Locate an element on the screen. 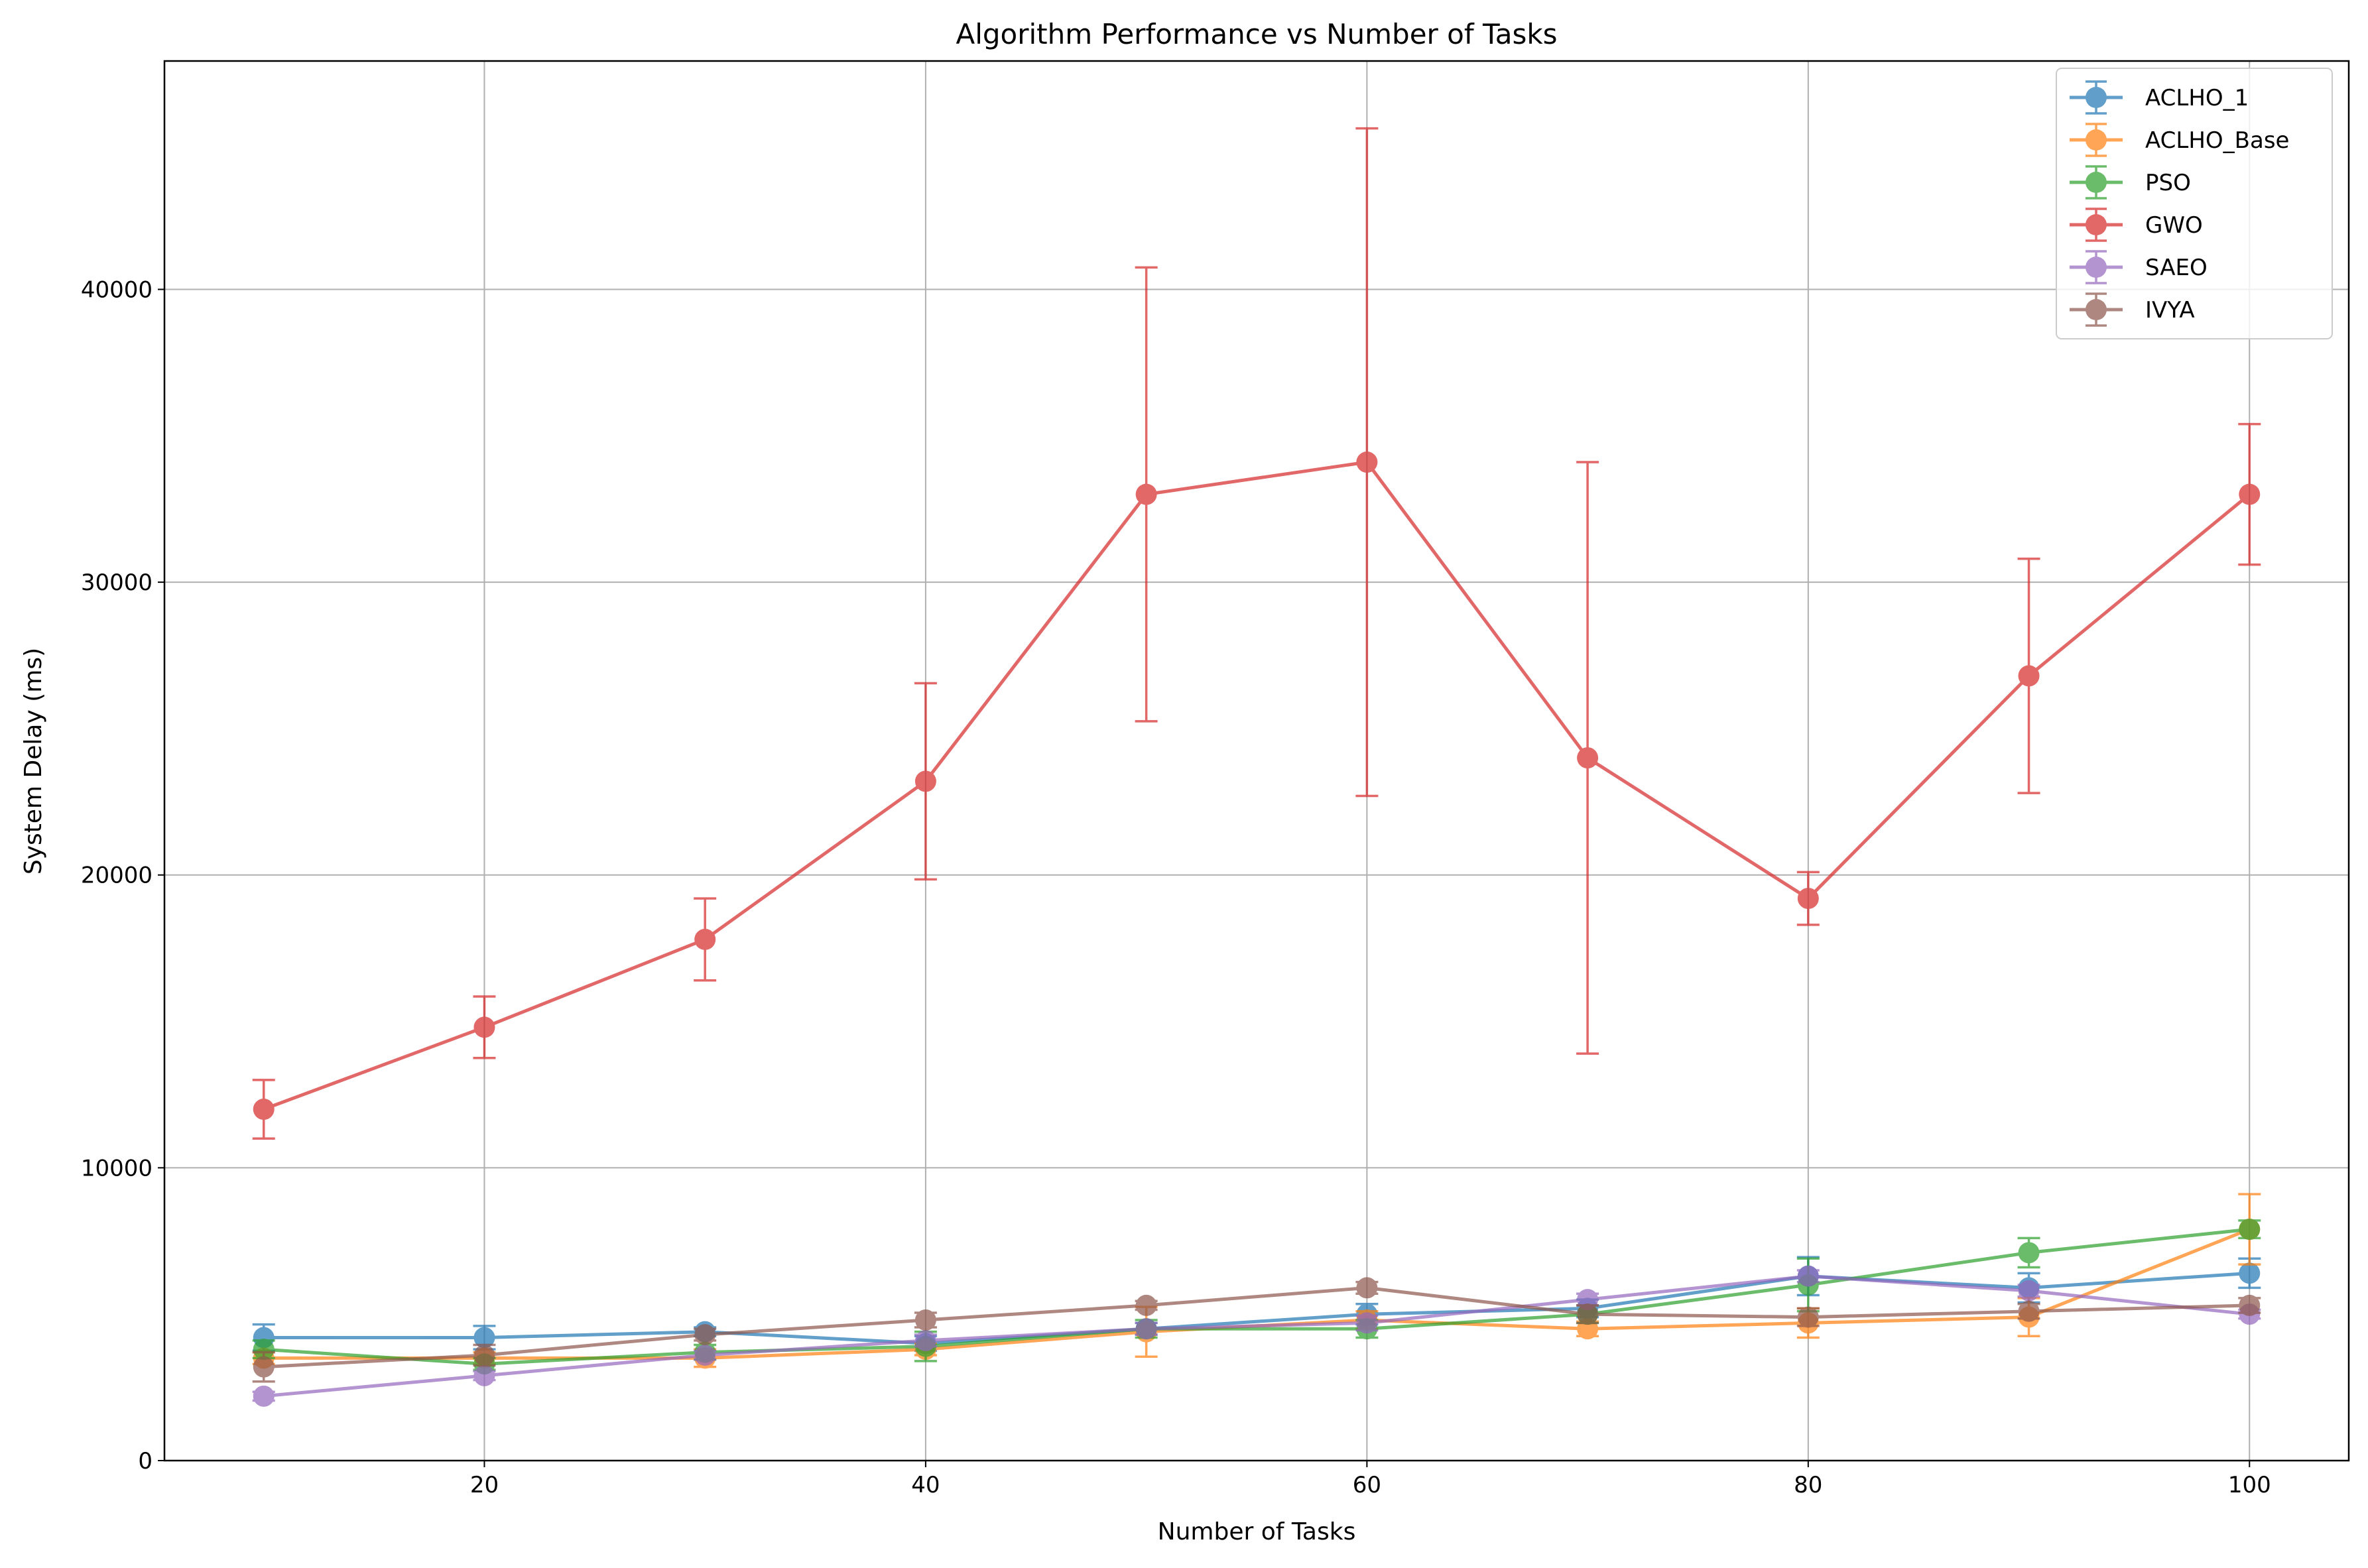  legend-entry-pso: PSO is located at coordinates (2130, 182).